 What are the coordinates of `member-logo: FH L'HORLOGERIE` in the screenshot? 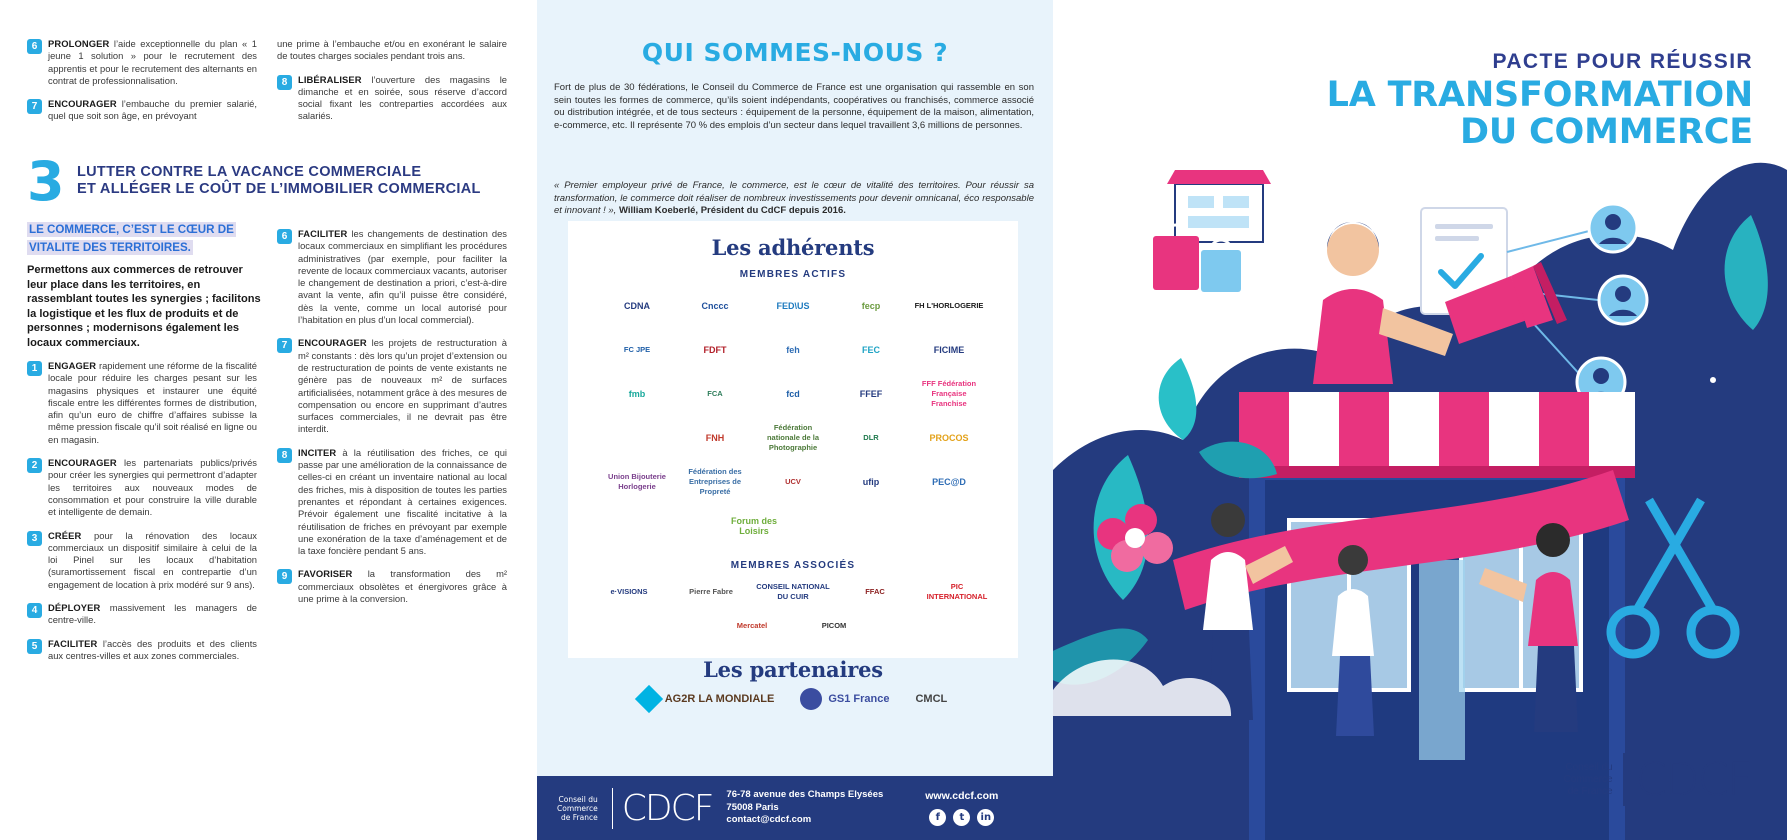 It's located at (949, 305).